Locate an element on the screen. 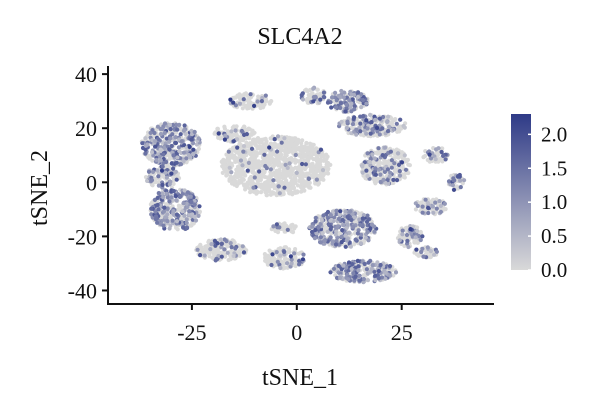 The width and height of the screenshot is (600, 408). colorbar-tick-label: 0.0 is located at coordinates (554, 270).